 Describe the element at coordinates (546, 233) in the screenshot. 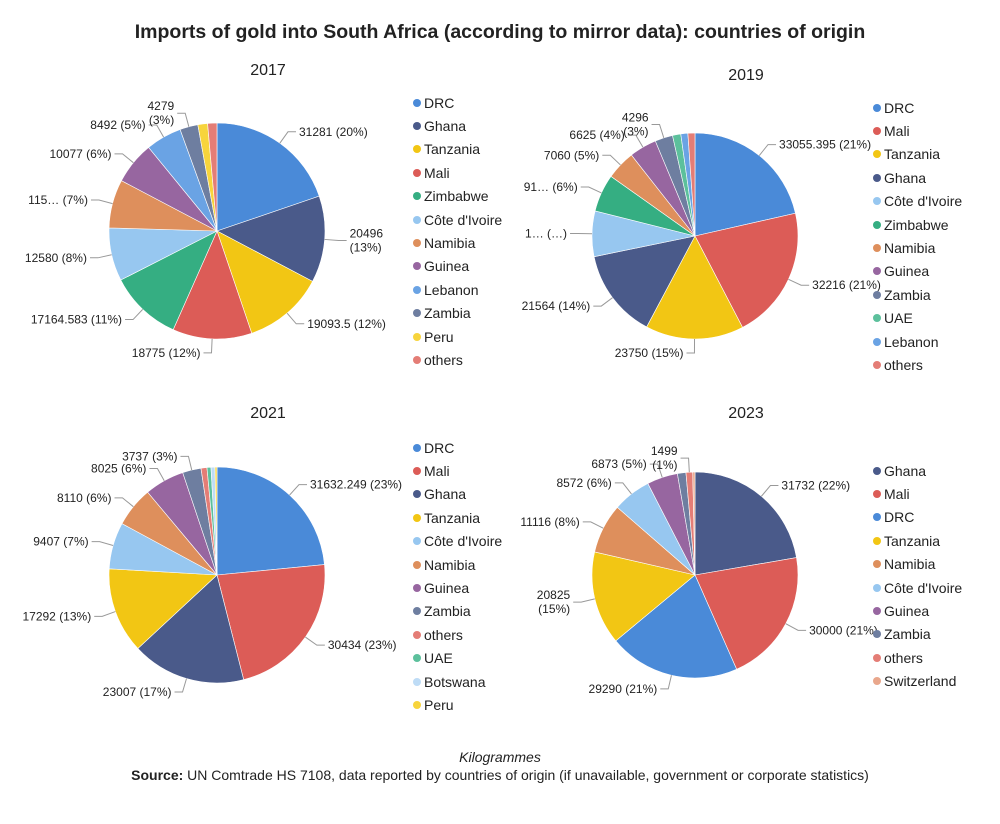

I see `data-label-c-te-d-ivoire: 1… (…)` at that location.